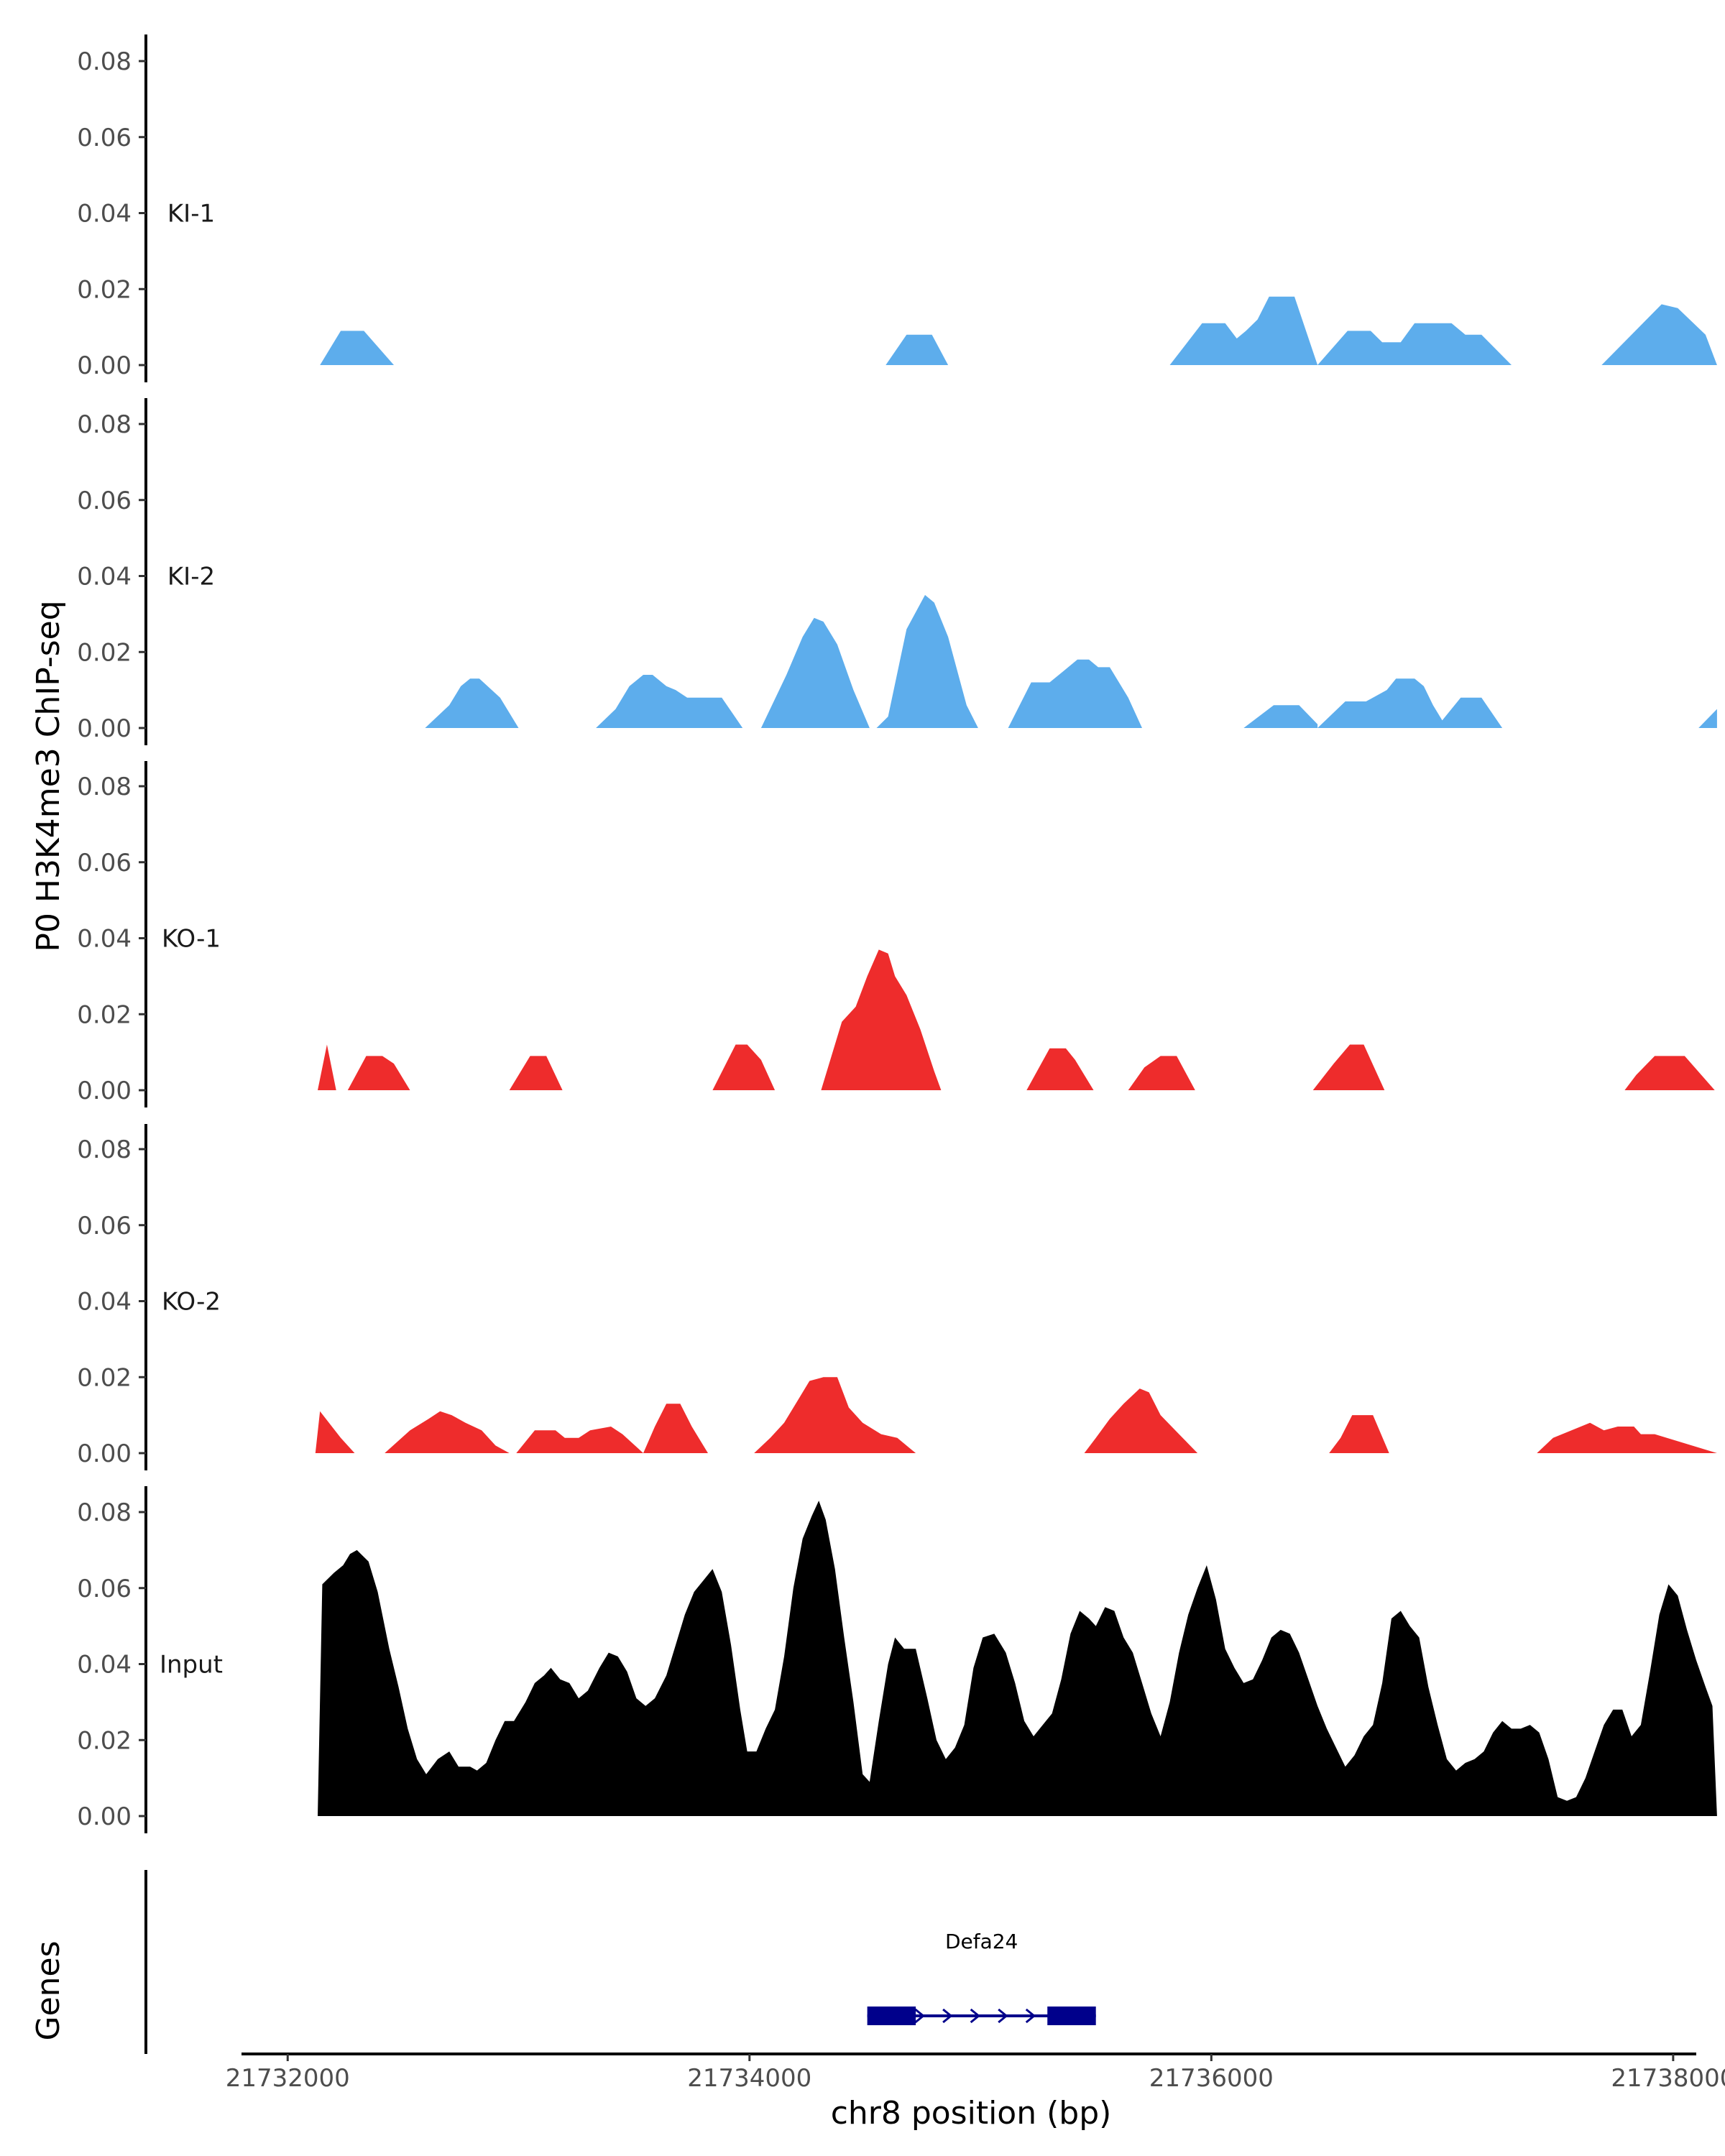 The image size is (1725, 2156). What do you see at coordinates (981, 1941) in the screenshot?
I see `gene-label: Defa24` at bounding box center [981, 1941].